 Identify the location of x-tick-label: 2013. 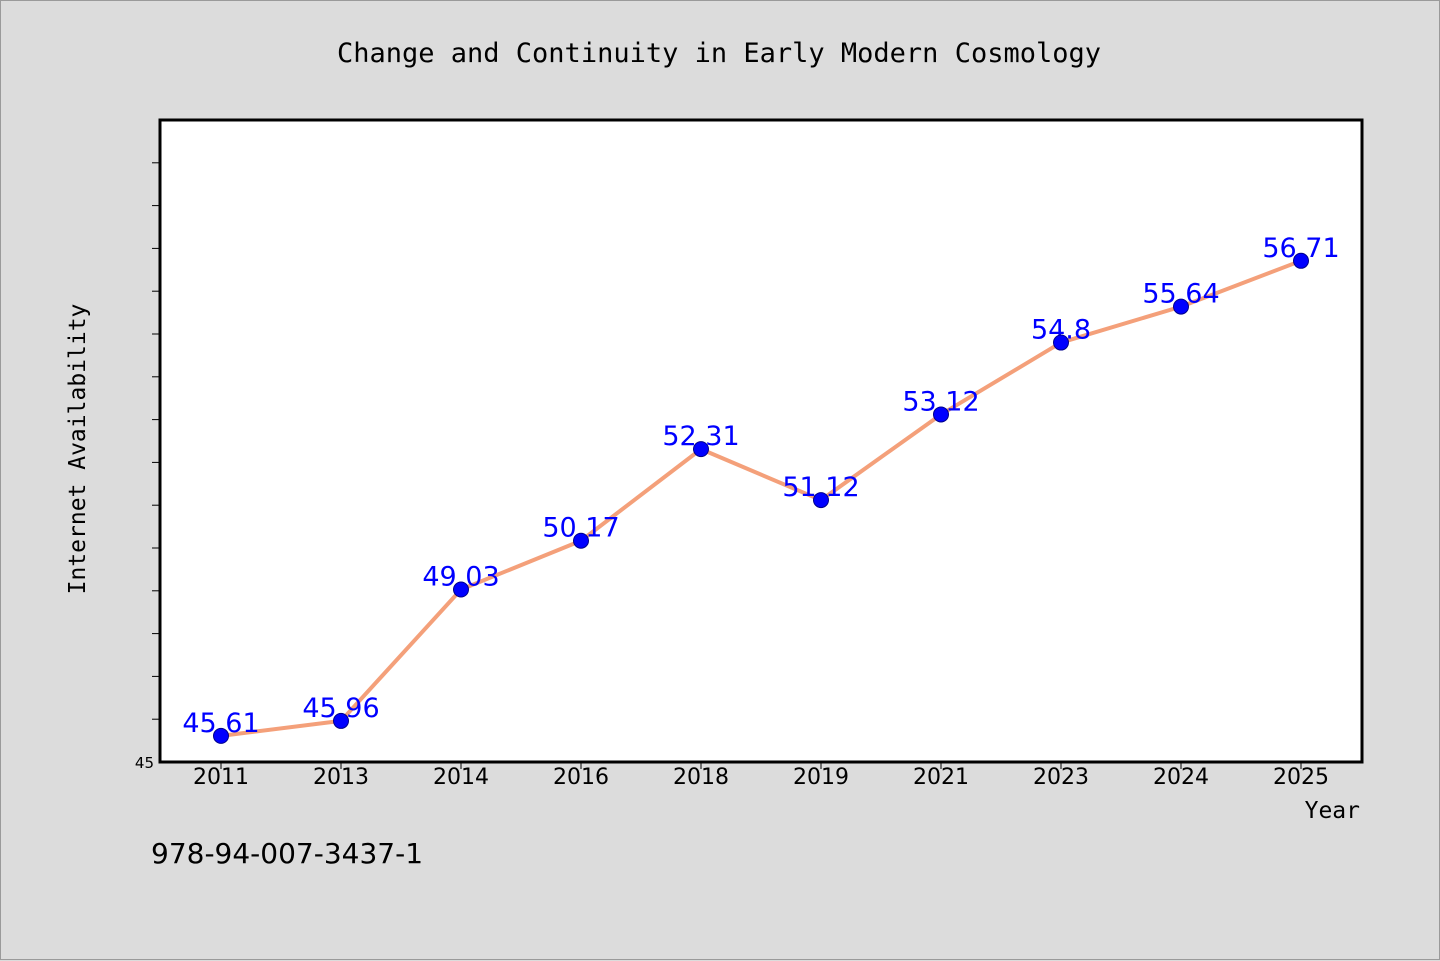
(341, 777).